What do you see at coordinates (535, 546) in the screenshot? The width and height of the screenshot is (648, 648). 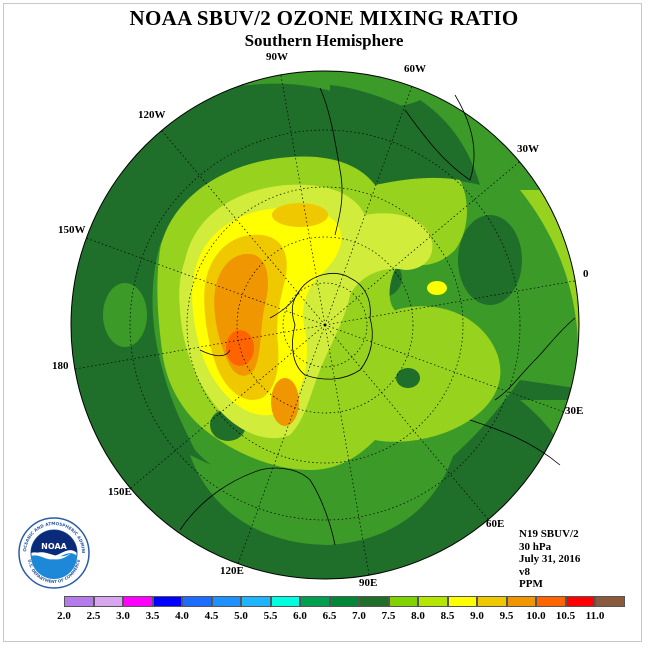 I see `info-level: 30 hPa` at bounding box center [535, 546].